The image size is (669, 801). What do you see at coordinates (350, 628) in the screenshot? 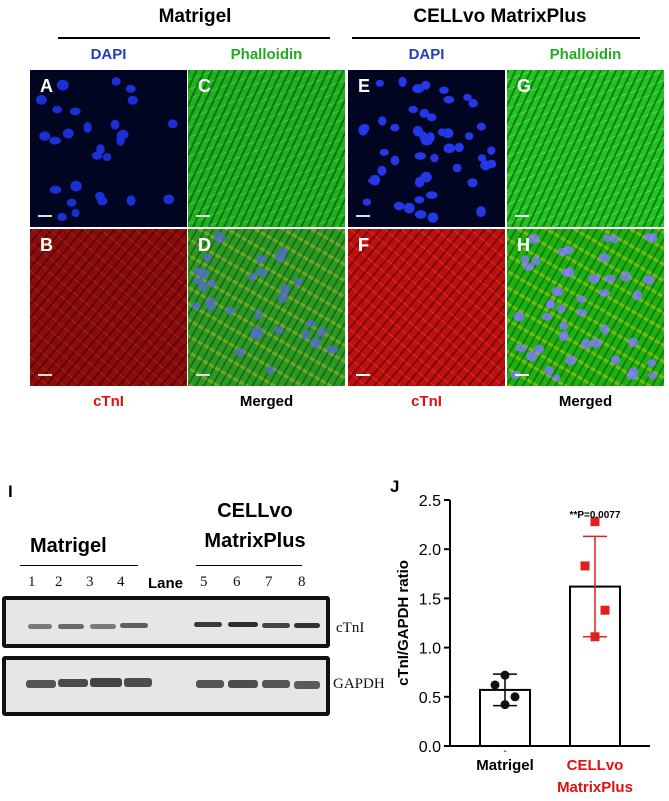
I see `blot-row-label-ctni: cTnI` at bounding box center [350, 628].